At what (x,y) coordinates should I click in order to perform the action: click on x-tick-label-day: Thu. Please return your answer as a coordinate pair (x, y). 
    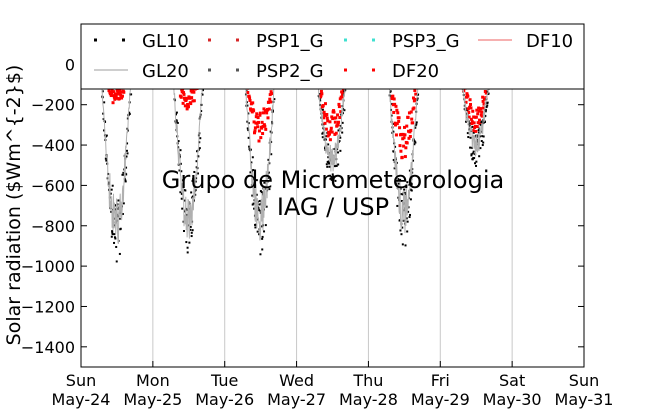
    Looking at the image, I should click on (367, 380).